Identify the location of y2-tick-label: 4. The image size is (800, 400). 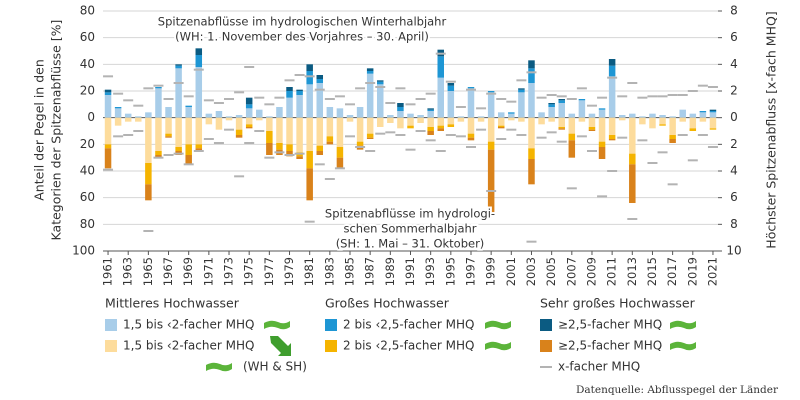
(734, 171).